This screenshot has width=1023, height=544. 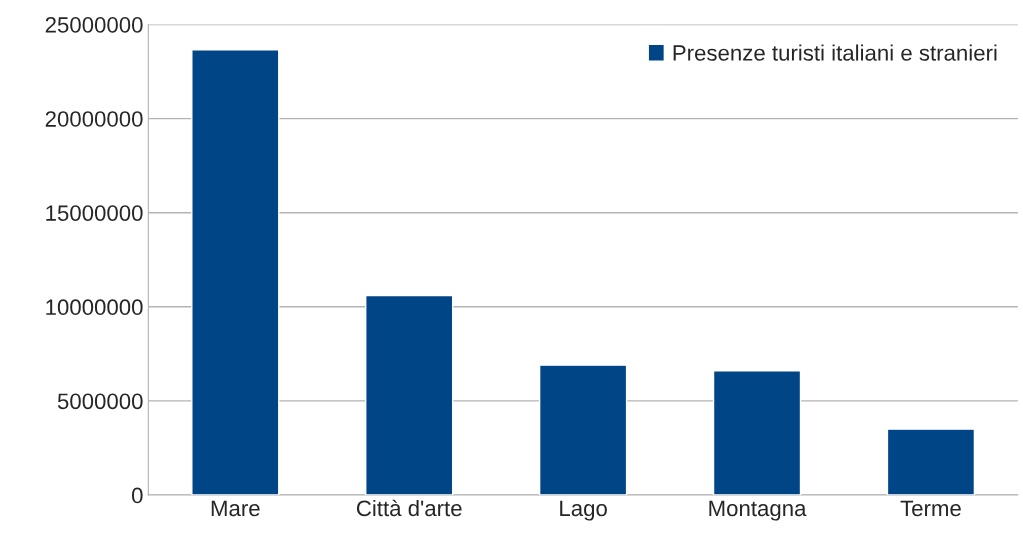 What do you see at coordinates (94, 213) in the screenshot?
I see `y-tick-label: 15000000` at bounding box center [94, 213].